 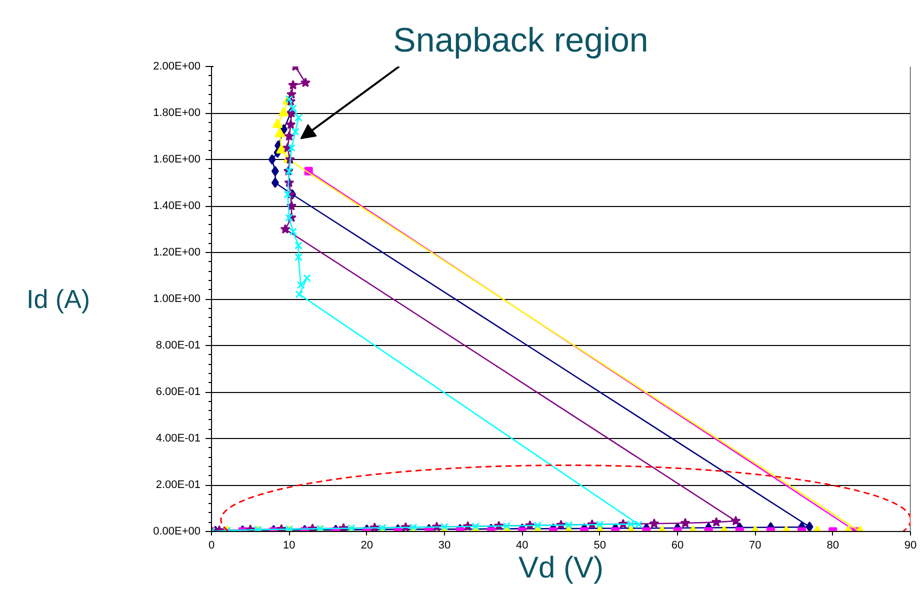 I want to click on y-tick-label: 1.00E+00, so click(x=176, y=299).